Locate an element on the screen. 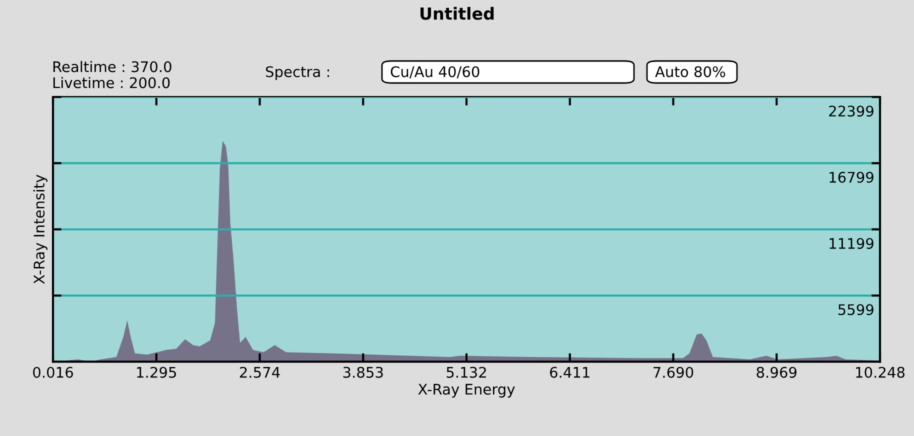  x-tick-label: 8.969 is located at coordinates (776, 372).